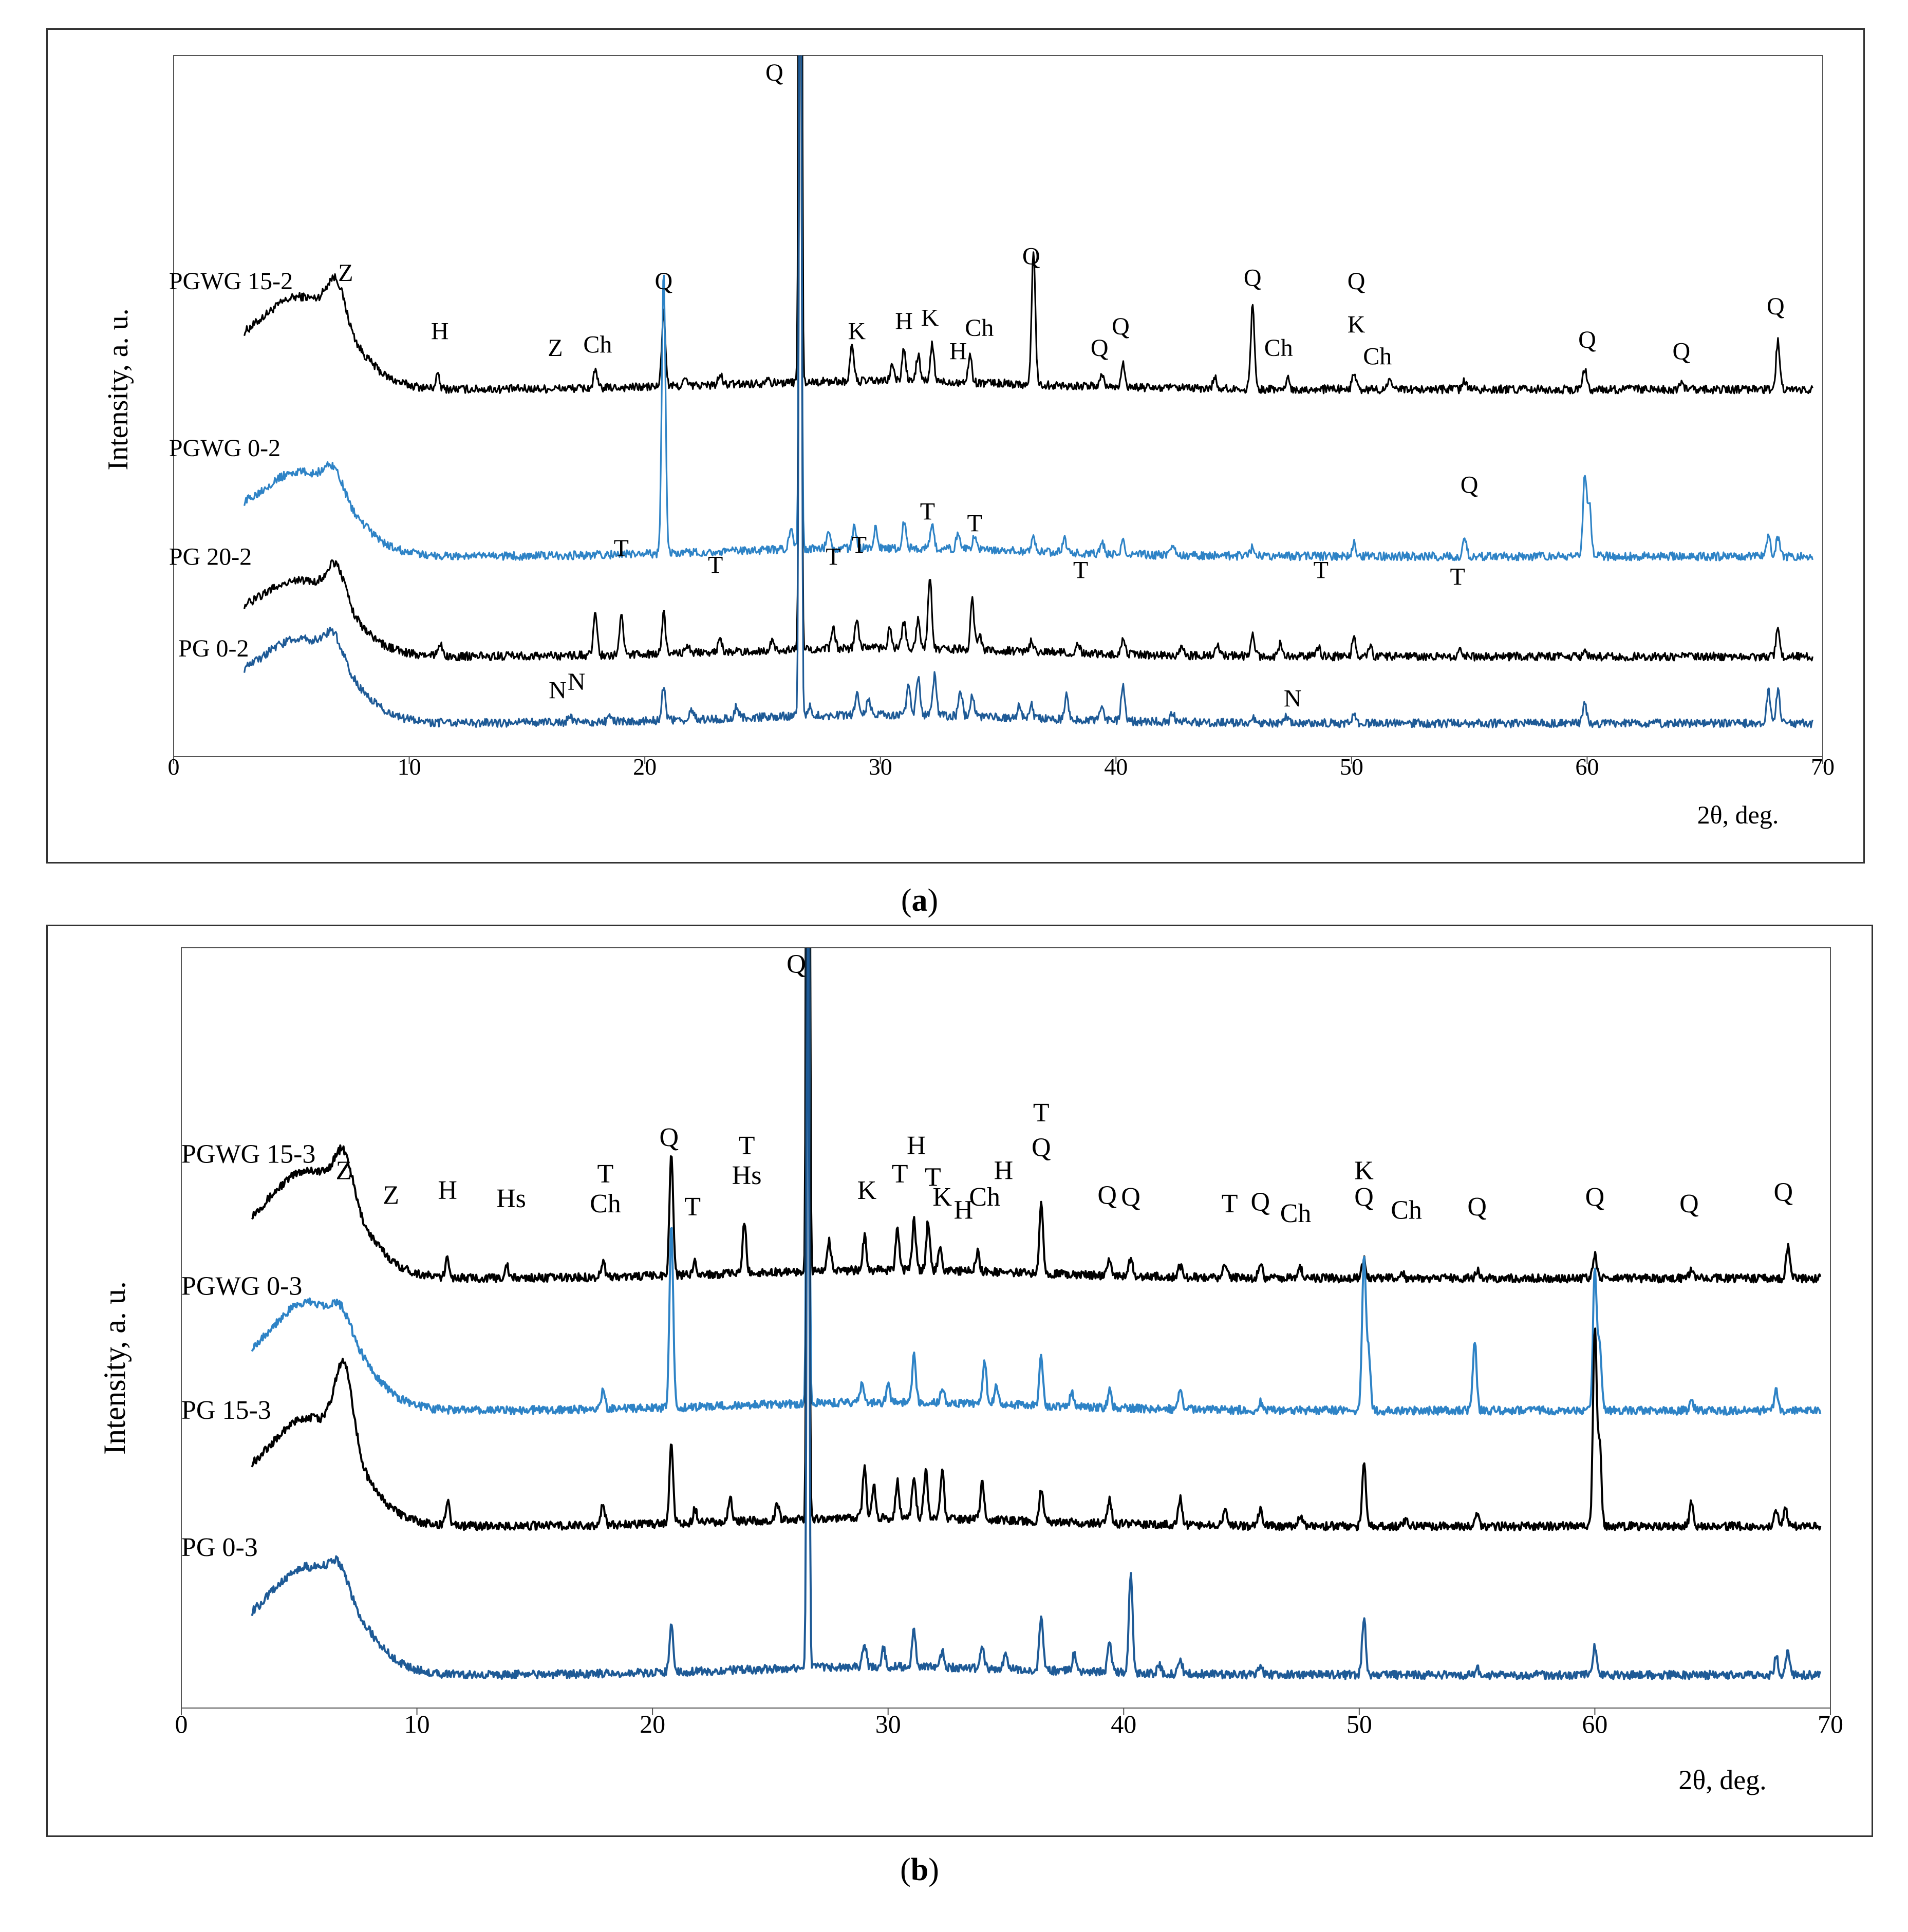  I want to click on caption-b: (b), so click(919, 1869).